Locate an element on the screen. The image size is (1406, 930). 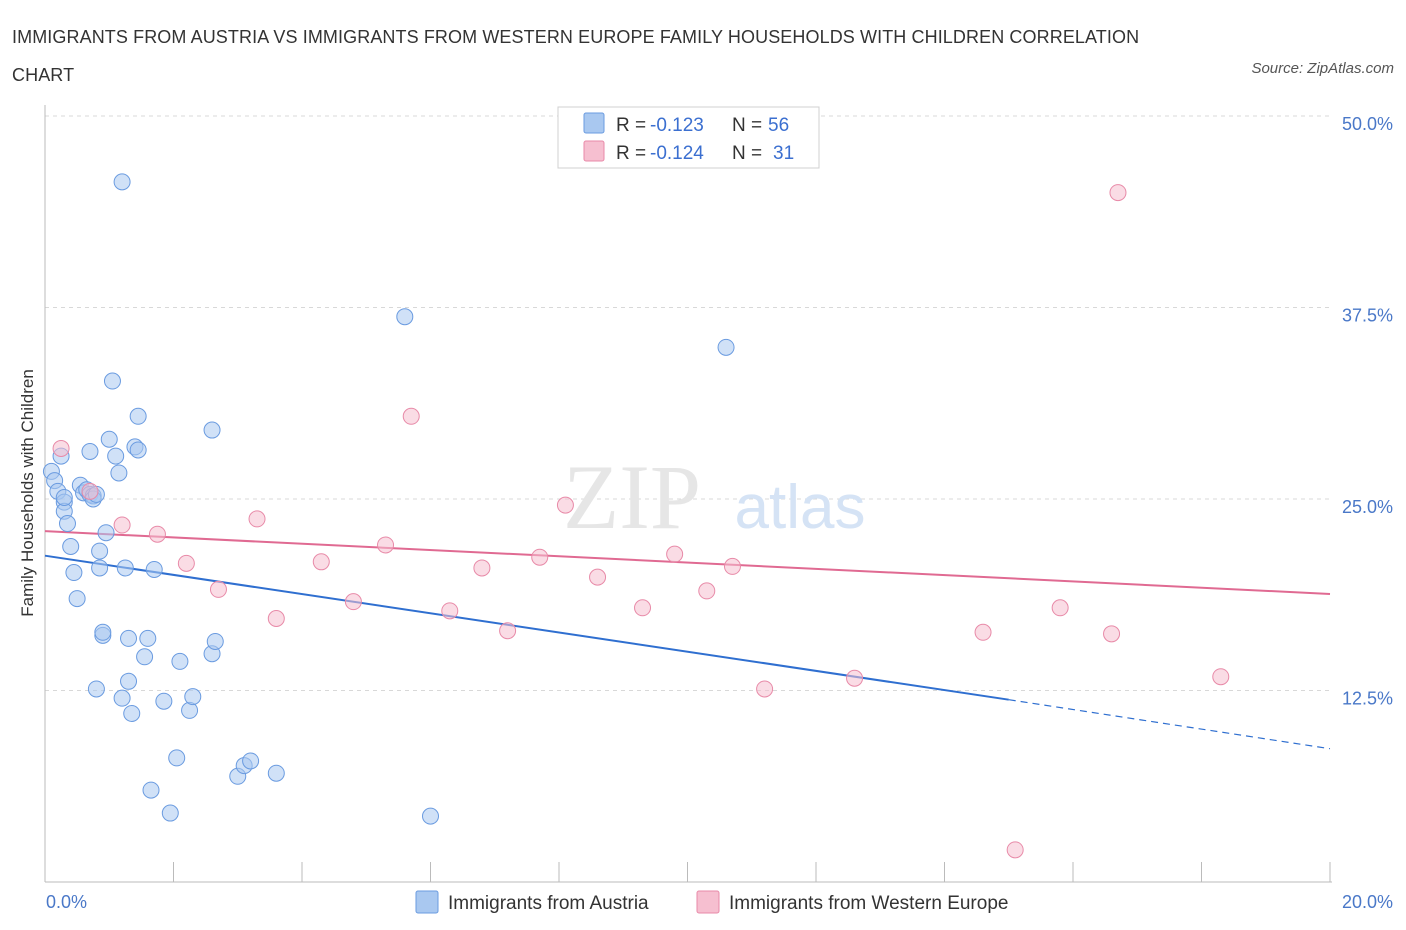
legend-box: R = -0.123 N = 56 R = -0.124 N = 31 is located at coordinates (688, 137).